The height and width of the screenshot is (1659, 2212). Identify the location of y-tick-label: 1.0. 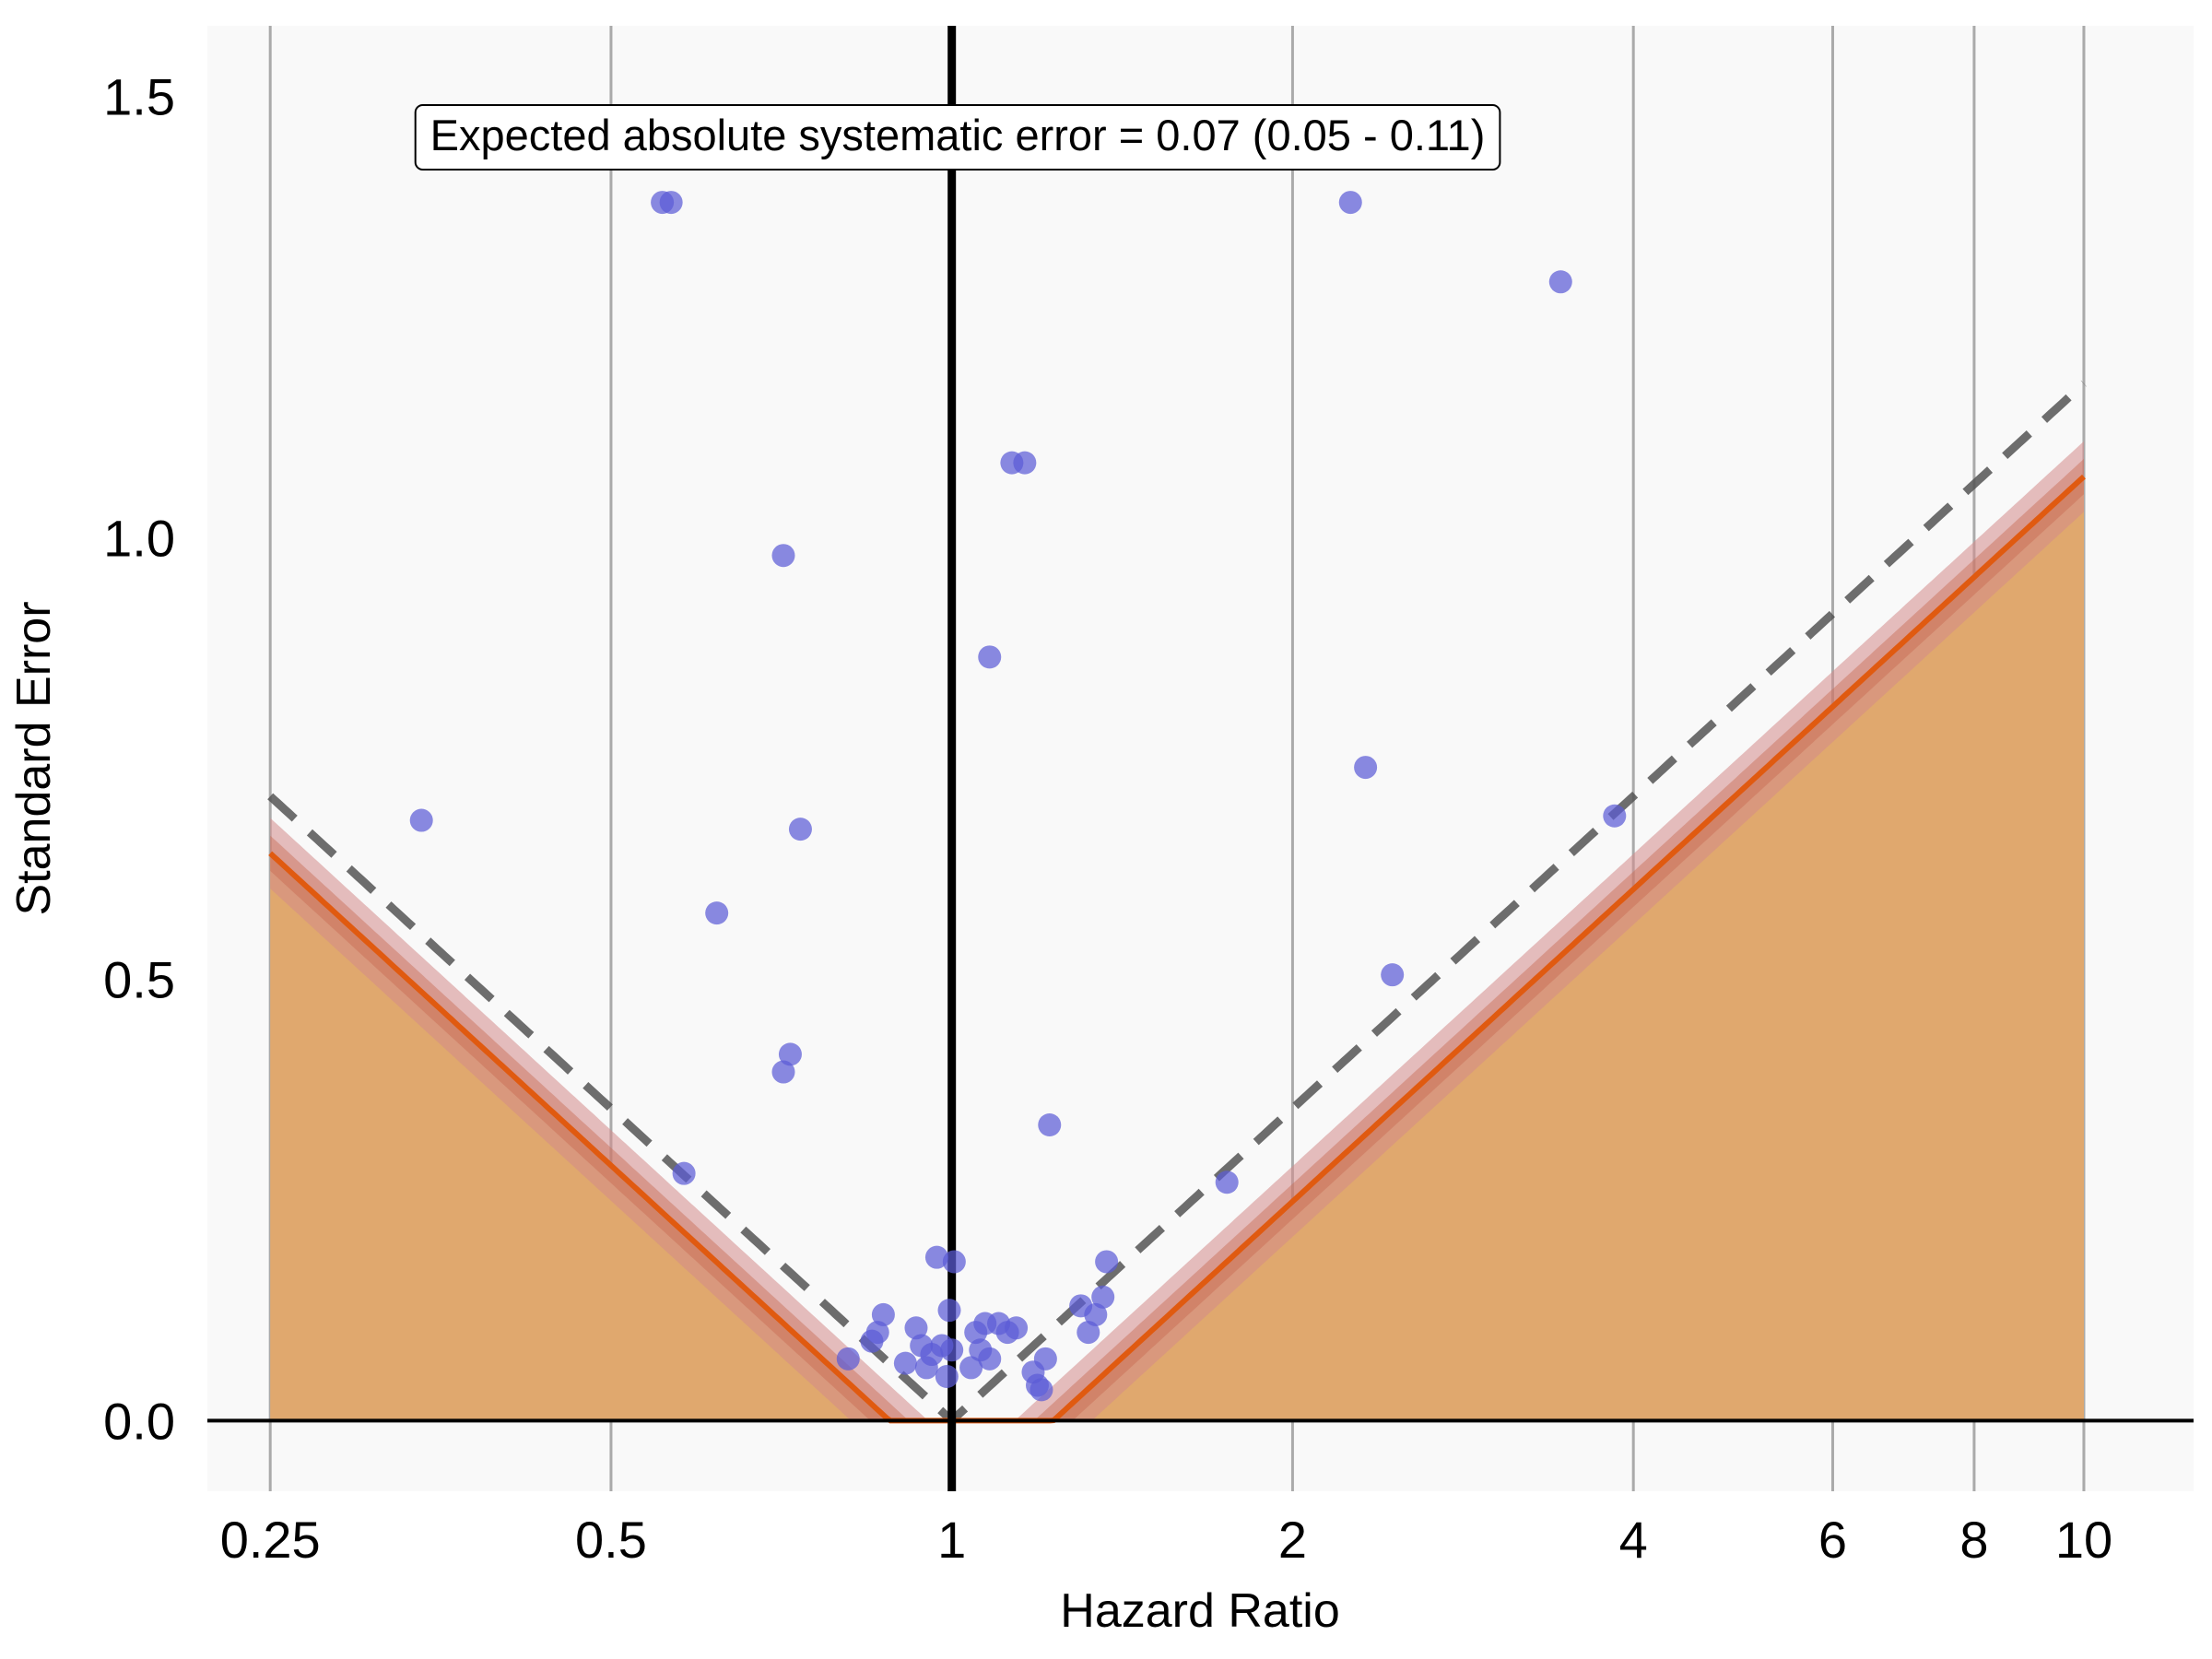
(139, 539).